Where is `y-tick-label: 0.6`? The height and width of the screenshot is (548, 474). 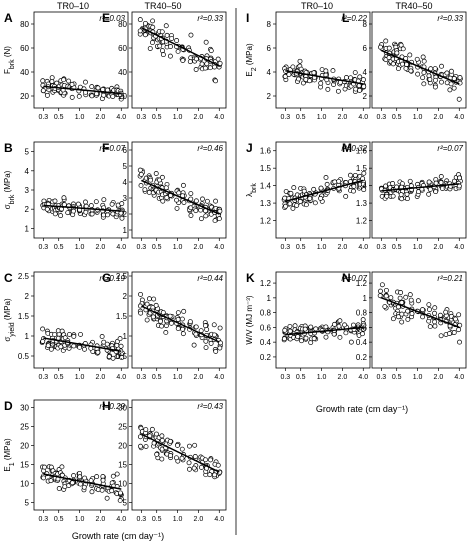
y-tick-label: 0.6 is located at coordinates (362, 327).